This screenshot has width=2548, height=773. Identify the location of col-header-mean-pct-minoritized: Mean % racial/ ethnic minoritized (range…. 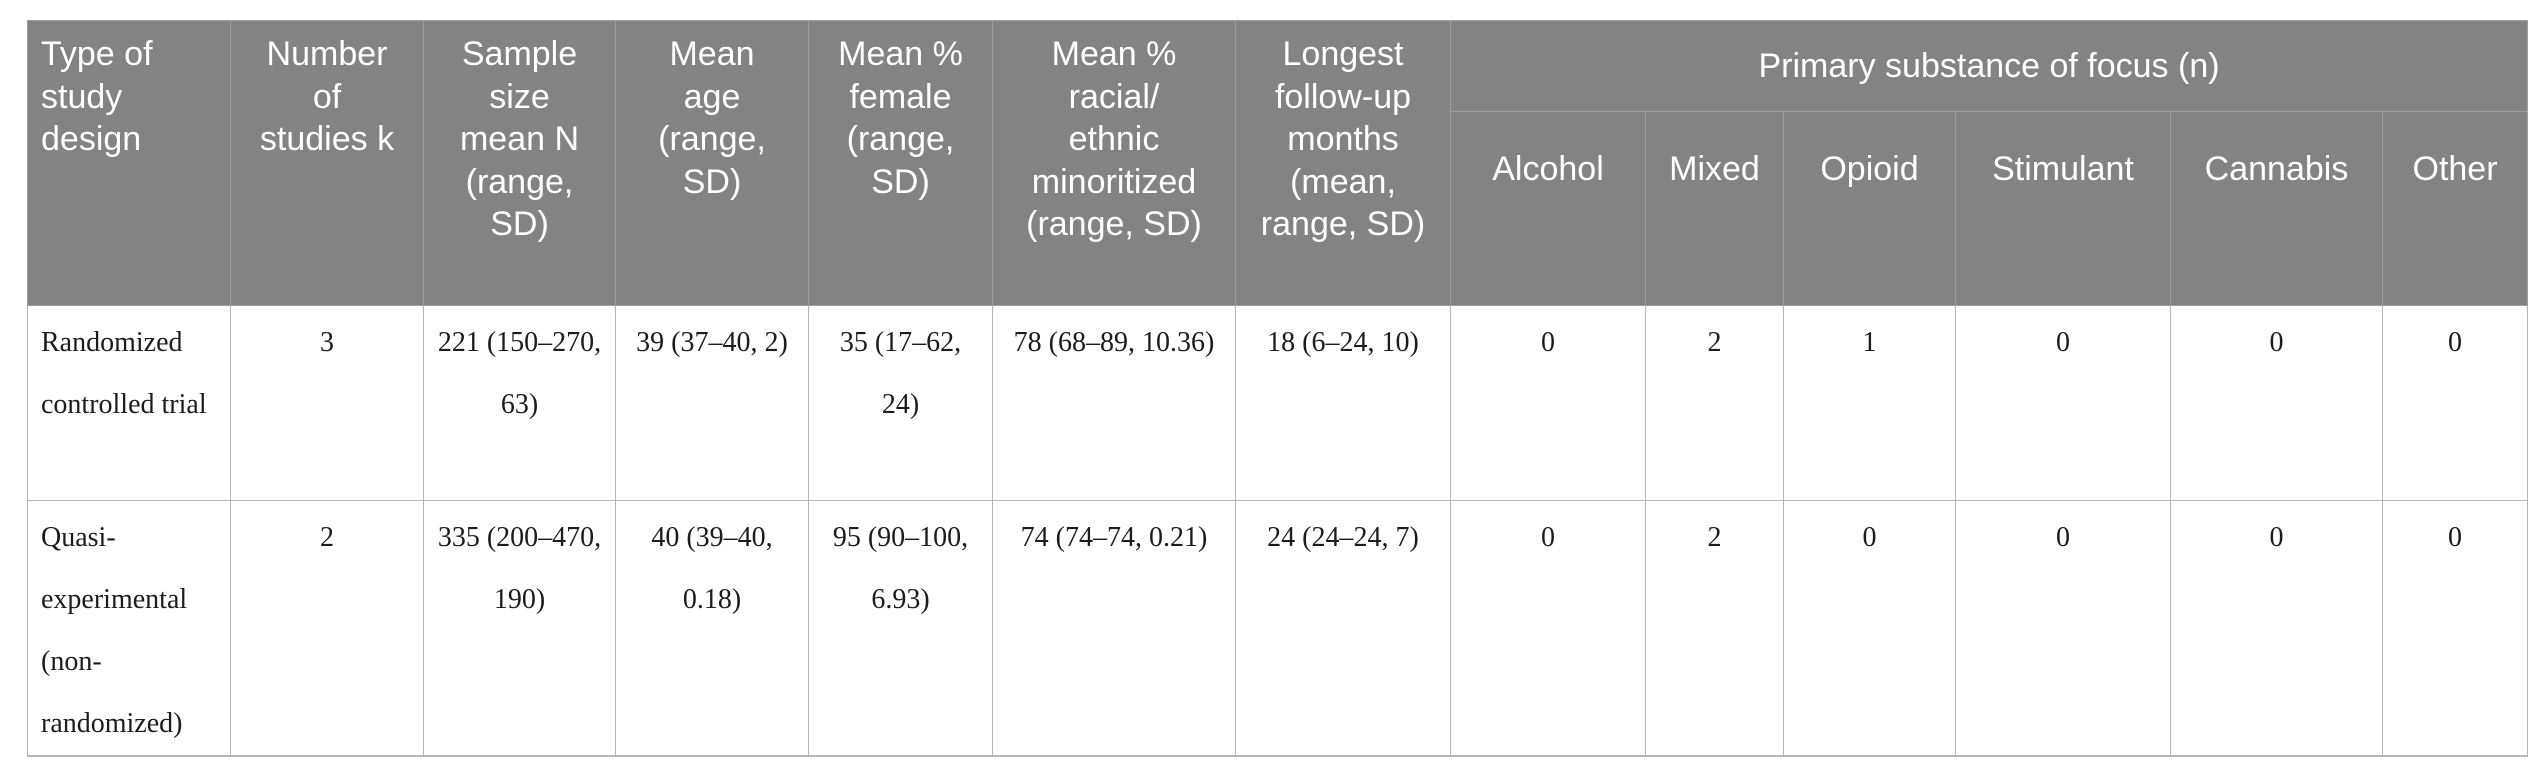
(1114, 163).